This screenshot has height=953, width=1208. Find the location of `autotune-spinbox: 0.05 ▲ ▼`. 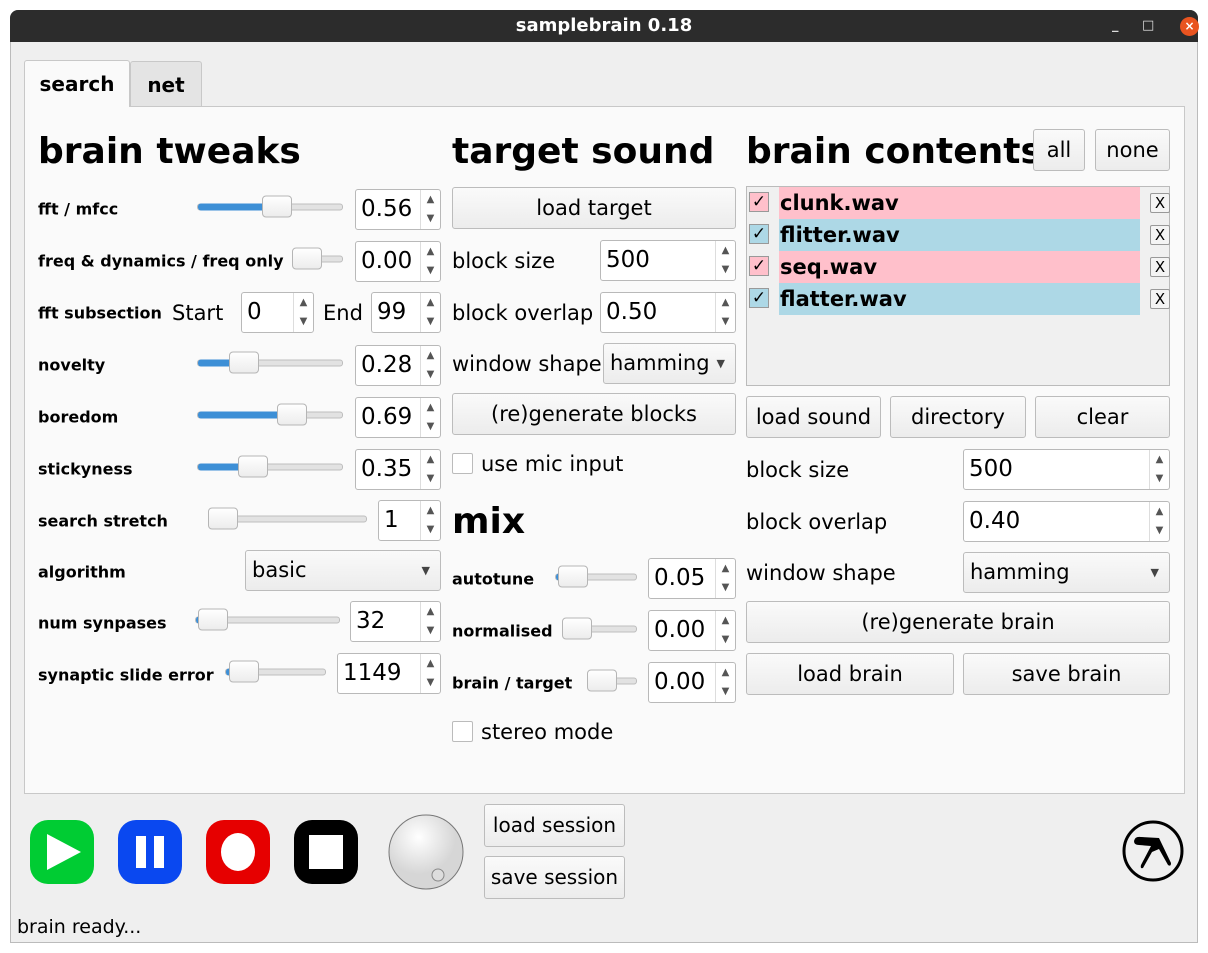

autotune-spinbox: 0.05 ▲ ▼ is located at coordinates (692, 578).